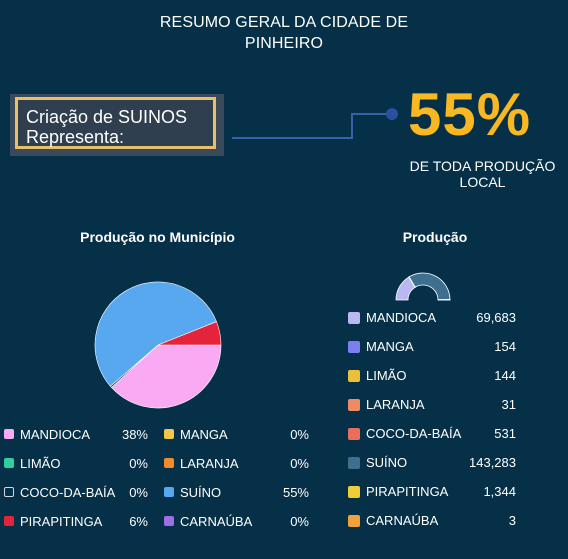  Describe the element at coordinates (432, 405) in the screenshot. I see `donut-legend-item-laranja: LARANJA 31` at that location.